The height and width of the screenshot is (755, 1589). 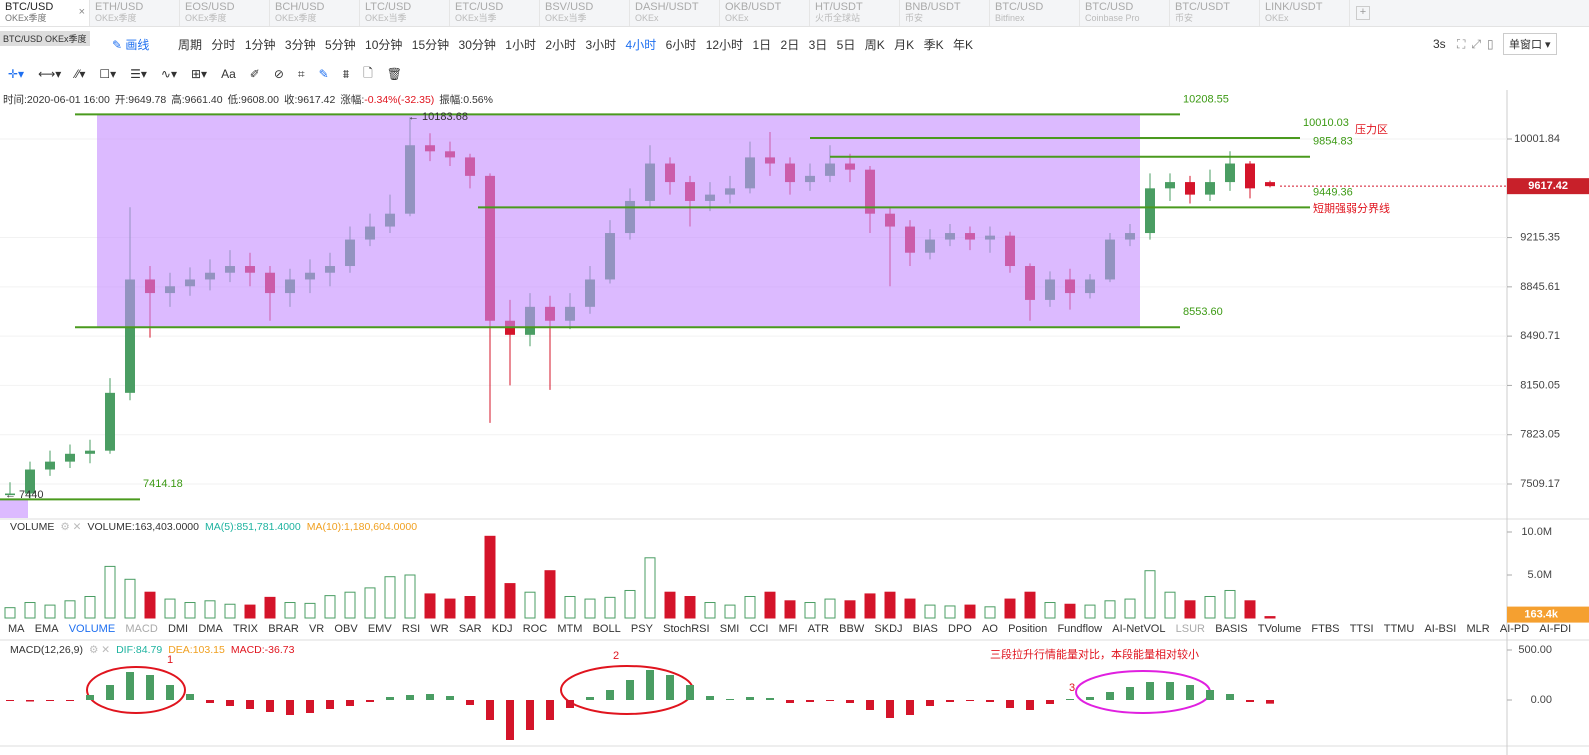 I want to click on indicator-tab: VOLUME, so click(x=92, y=629).